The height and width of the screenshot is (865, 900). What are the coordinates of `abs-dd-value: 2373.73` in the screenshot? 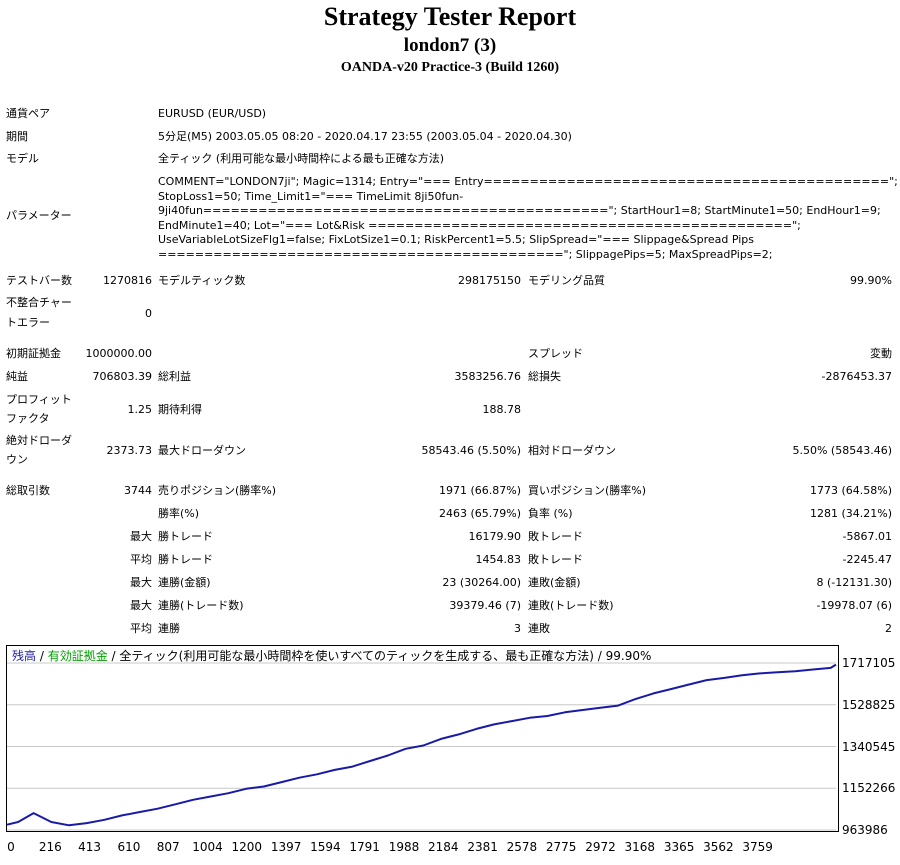 It's located at (129, 450).